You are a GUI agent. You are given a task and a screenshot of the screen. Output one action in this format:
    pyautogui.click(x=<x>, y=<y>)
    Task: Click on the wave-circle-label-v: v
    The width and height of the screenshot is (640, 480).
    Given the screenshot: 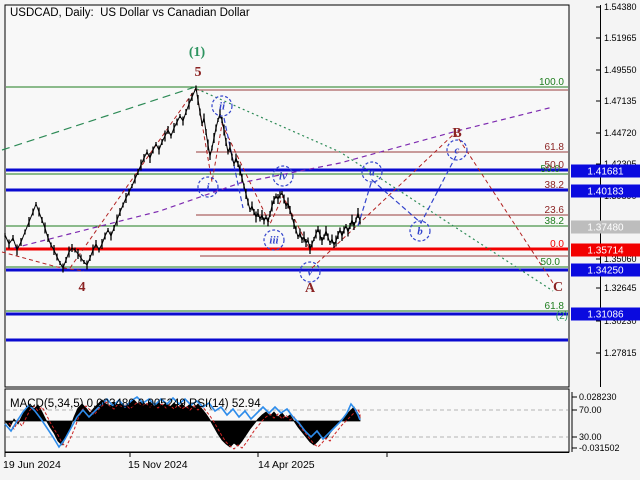 What is the action you would take?
    pyautogui.click(x=310, y=273)
    